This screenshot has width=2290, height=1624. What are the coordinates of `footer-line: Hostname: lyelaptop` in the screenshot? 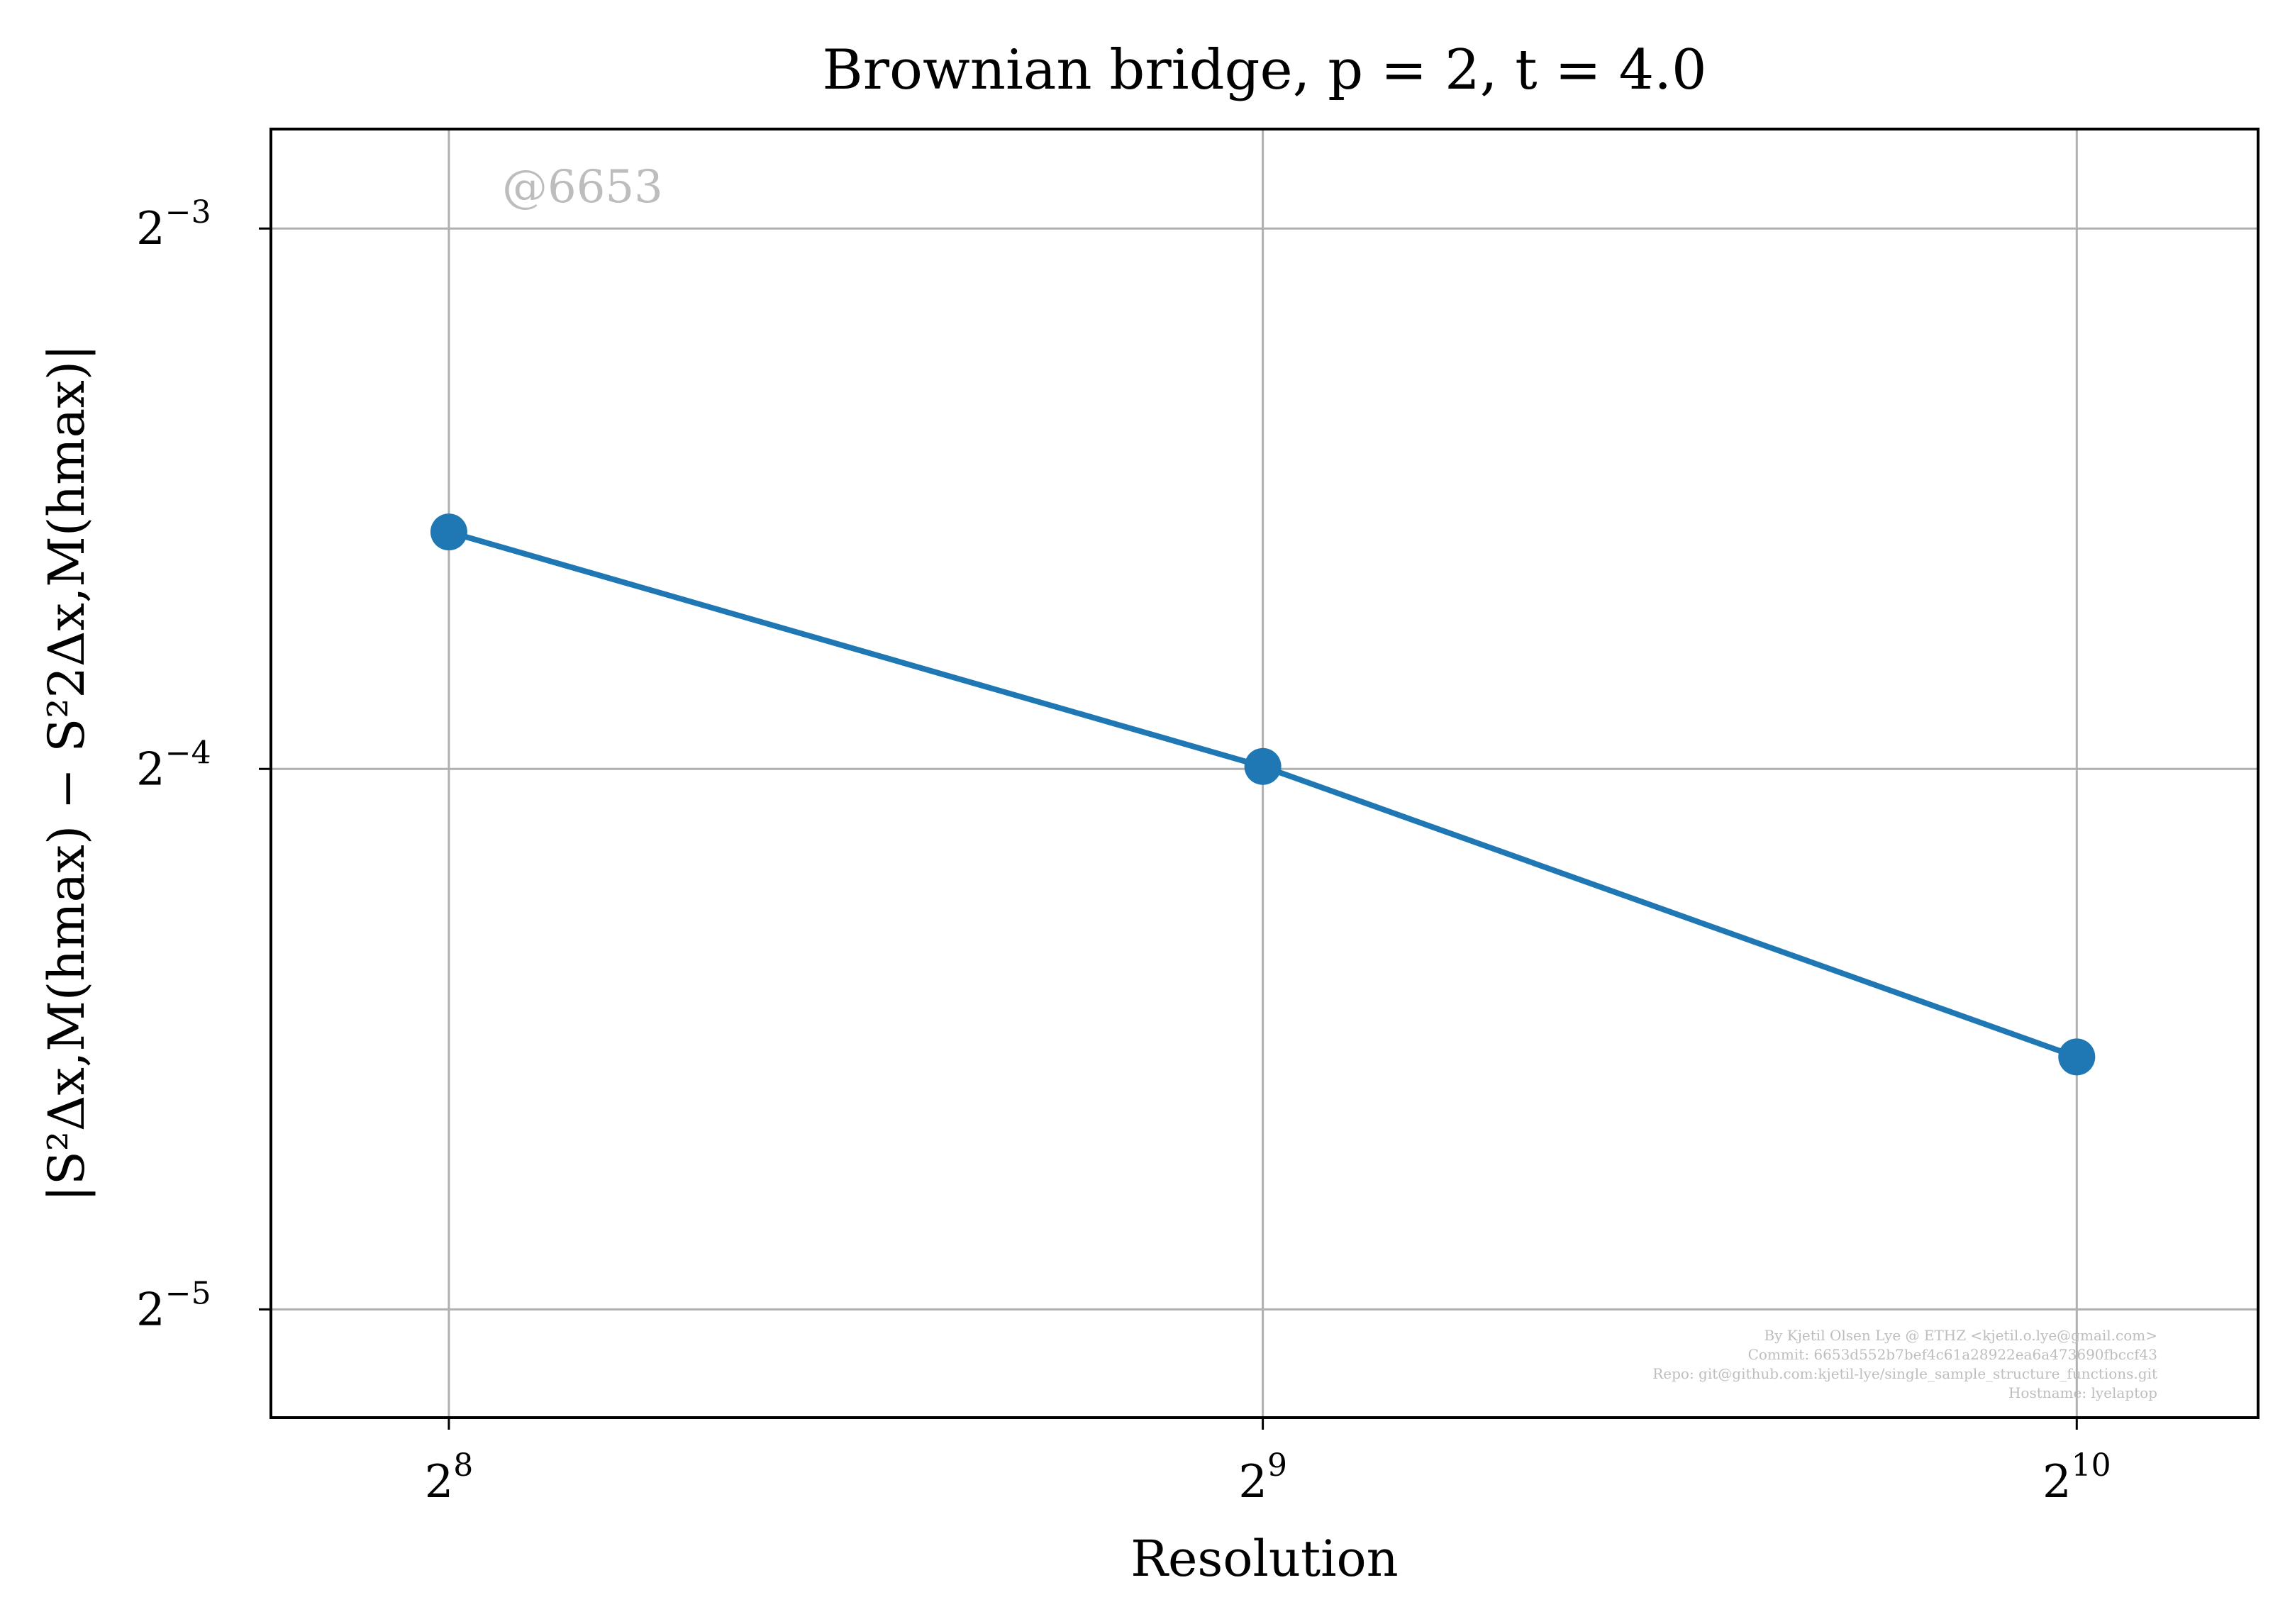 It's located at (2082, 1392).